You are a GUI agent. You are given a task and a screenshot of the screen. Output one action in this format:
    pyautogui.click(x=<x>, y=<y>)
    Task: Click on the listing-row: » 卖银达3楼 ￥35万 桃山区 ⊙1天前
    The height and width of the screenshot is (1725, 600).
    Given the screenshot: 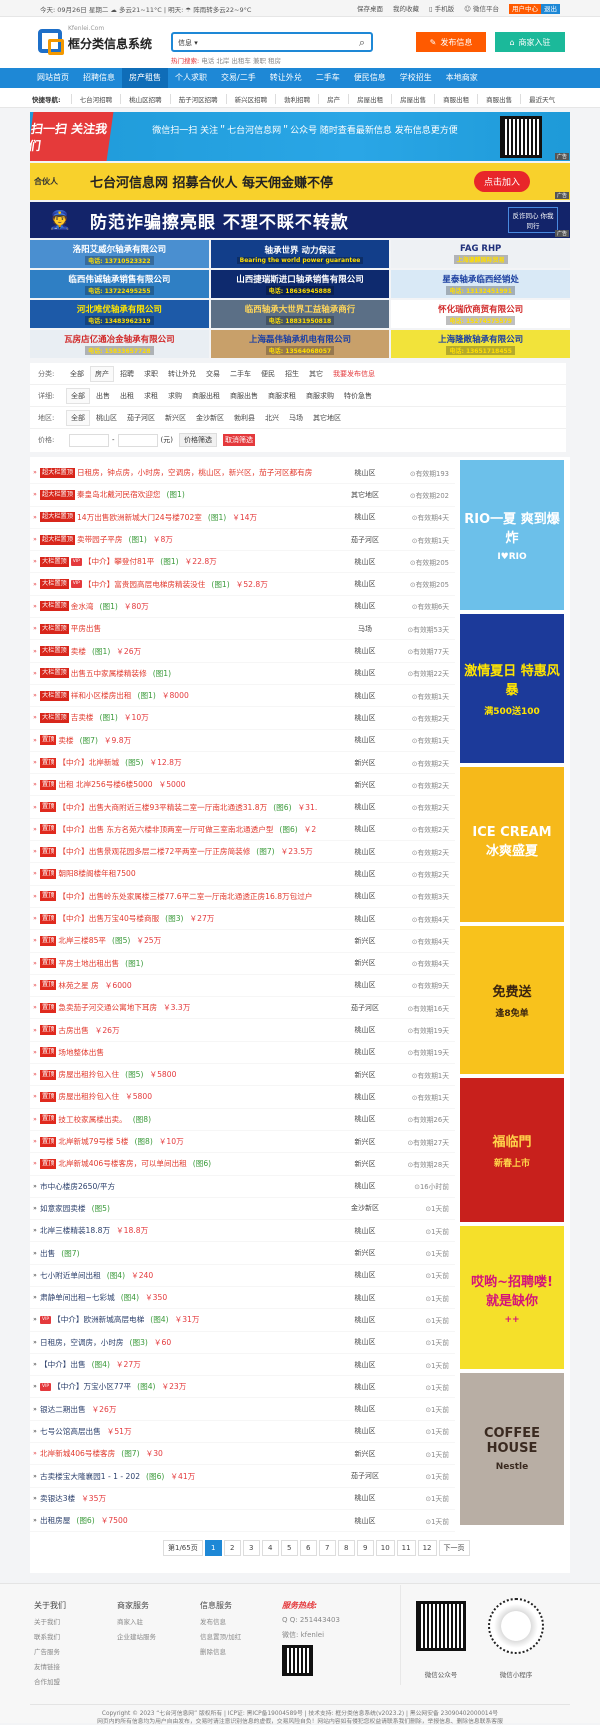 What is the action you would take?
    pyautogui.click(x=242, y=1499)
    